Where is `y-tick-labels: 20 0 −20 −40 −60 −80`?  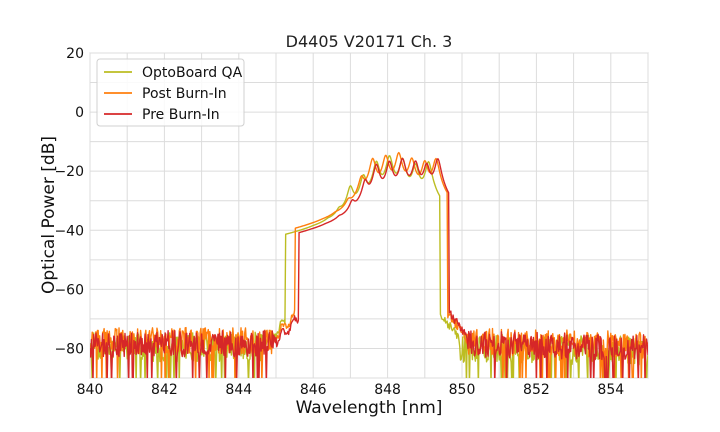
y-tick-labels: 20 0 −20 −40 −60 −80 is located at coordinates (69, 201).